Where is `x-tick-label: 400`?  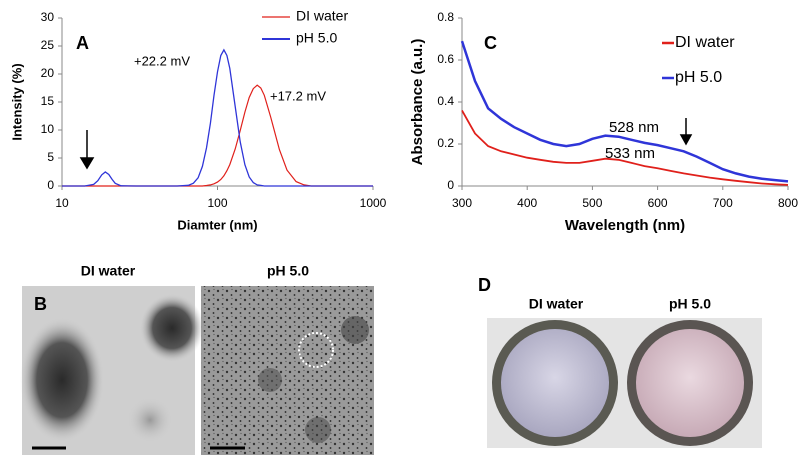 x-tick-label: 400 is located at coordinates (527, 203).